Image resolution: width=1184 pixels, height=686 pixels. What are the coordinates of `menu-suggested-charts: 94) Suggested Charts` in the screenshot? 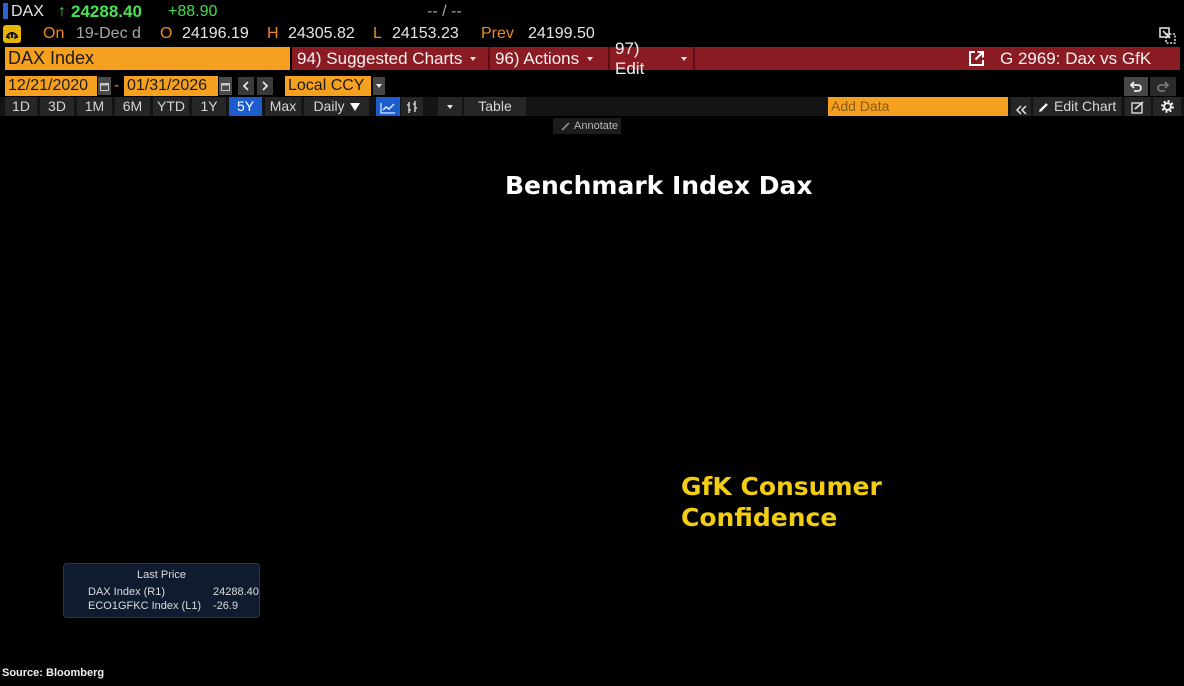 It's located at (391, 58).